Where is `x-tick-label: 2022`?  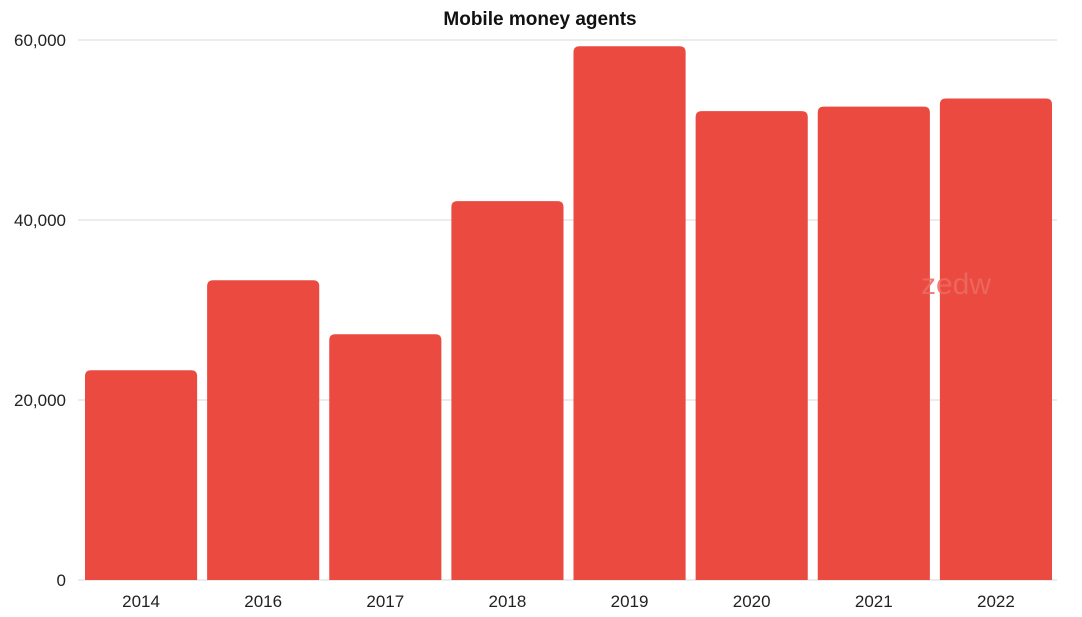
x-tick-label: 2022 is located at coordinates (996, 601).